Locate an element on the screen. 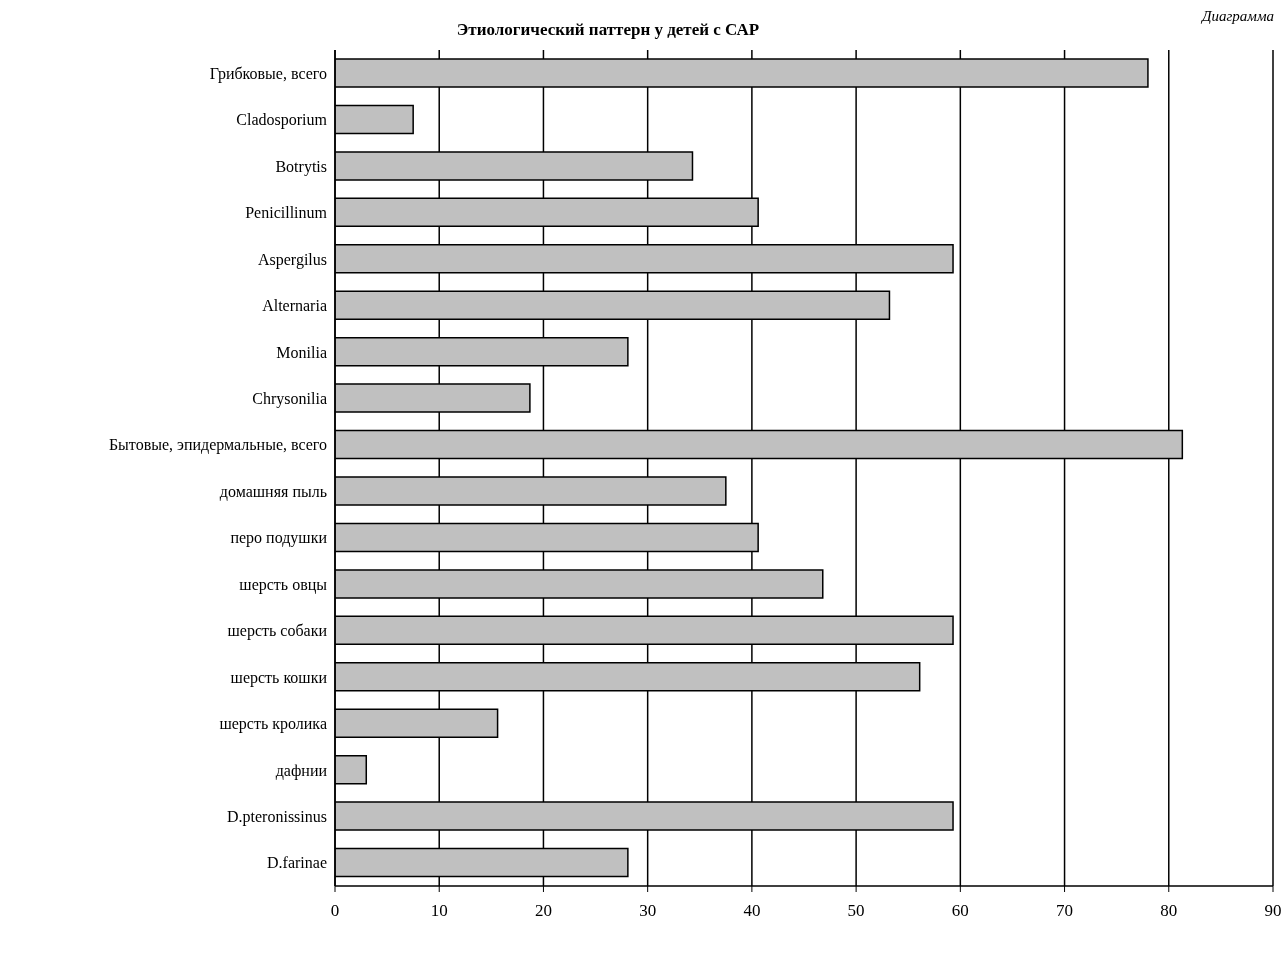 The width and height of the screenshot is (1288, 954). x-tick-label: 50 is located at coordinates (856, 911).